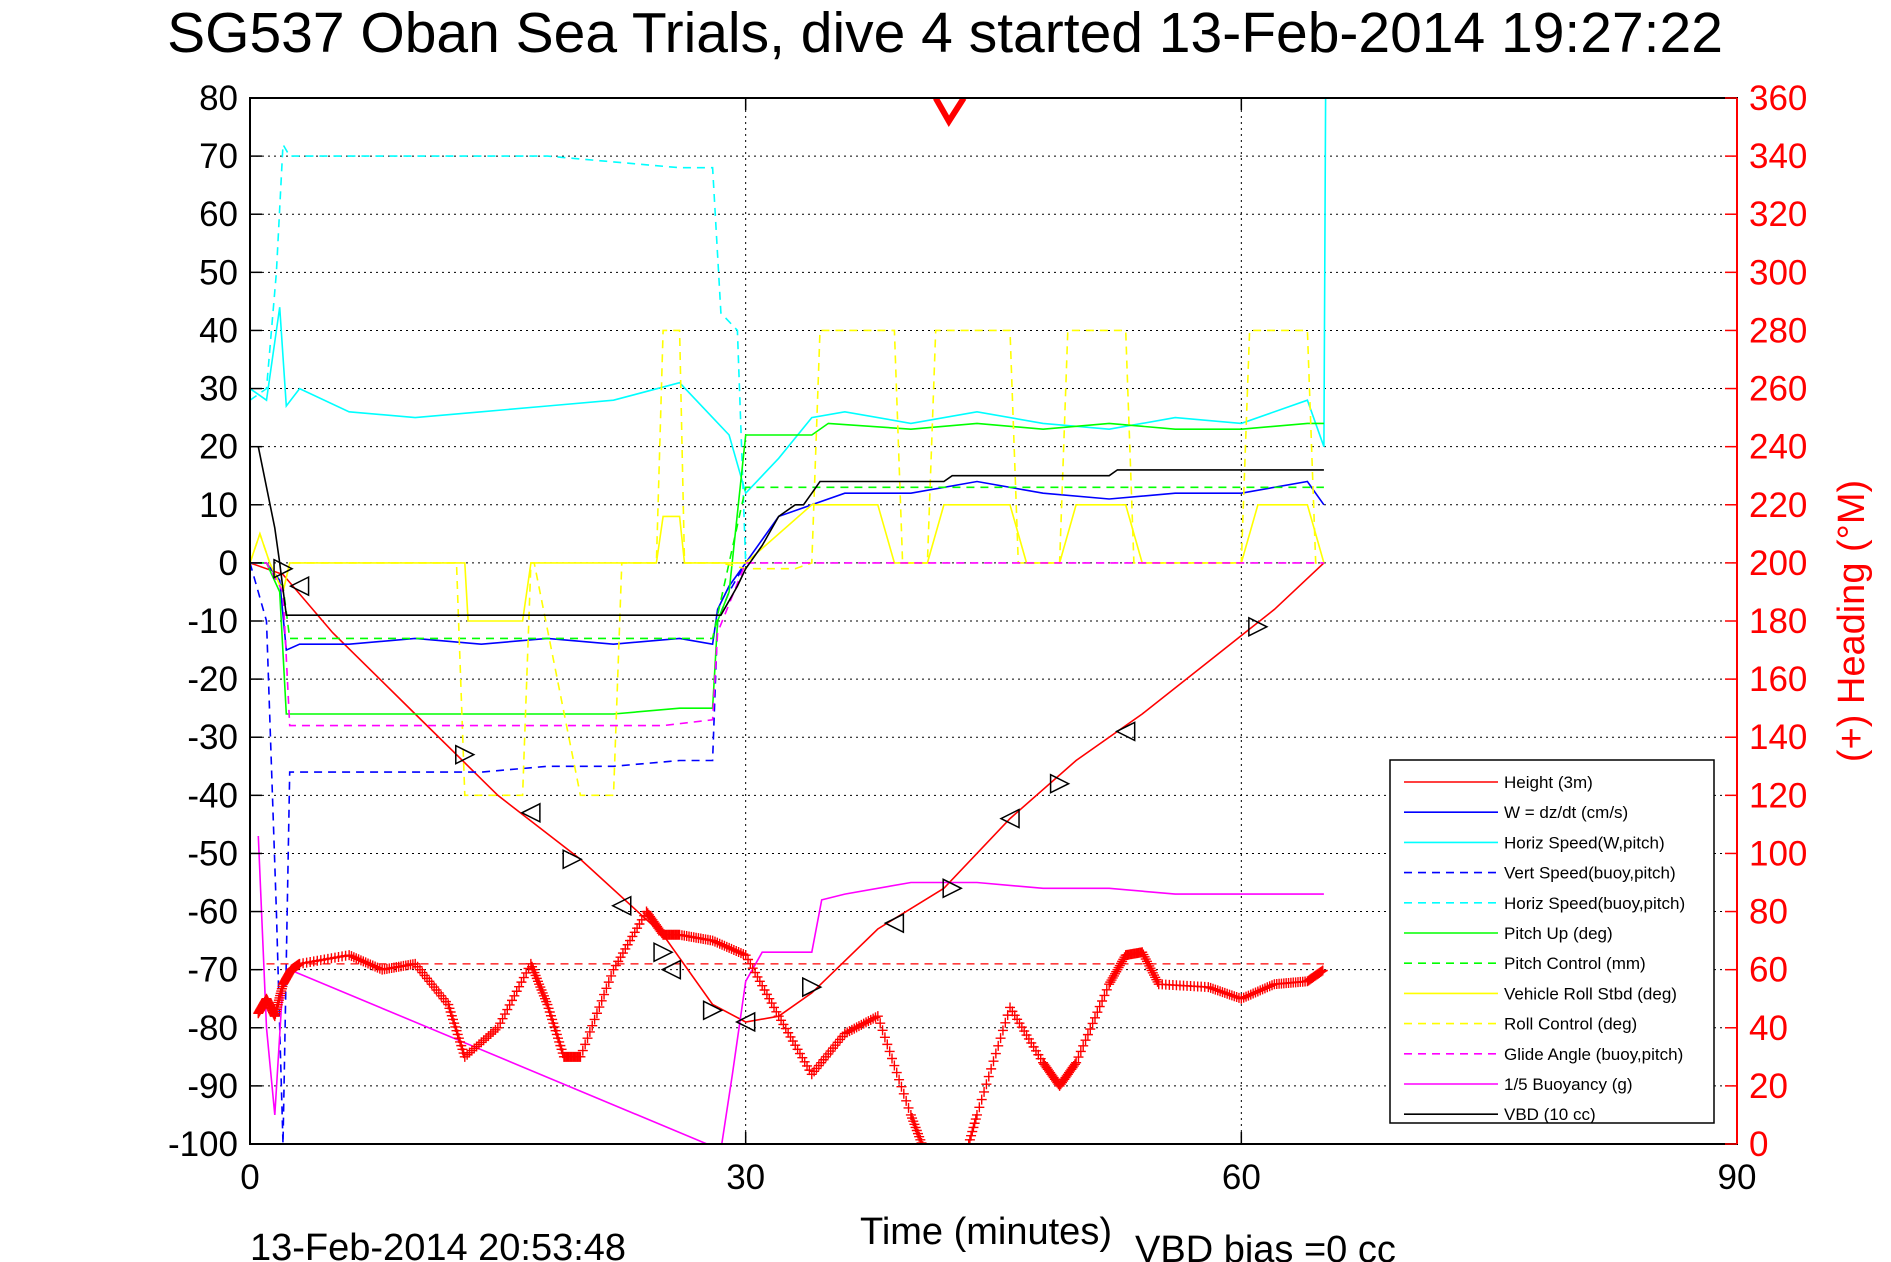 The image size is (1891, 1262). I want to click on y-tick-label: -10, so click(212, 621).